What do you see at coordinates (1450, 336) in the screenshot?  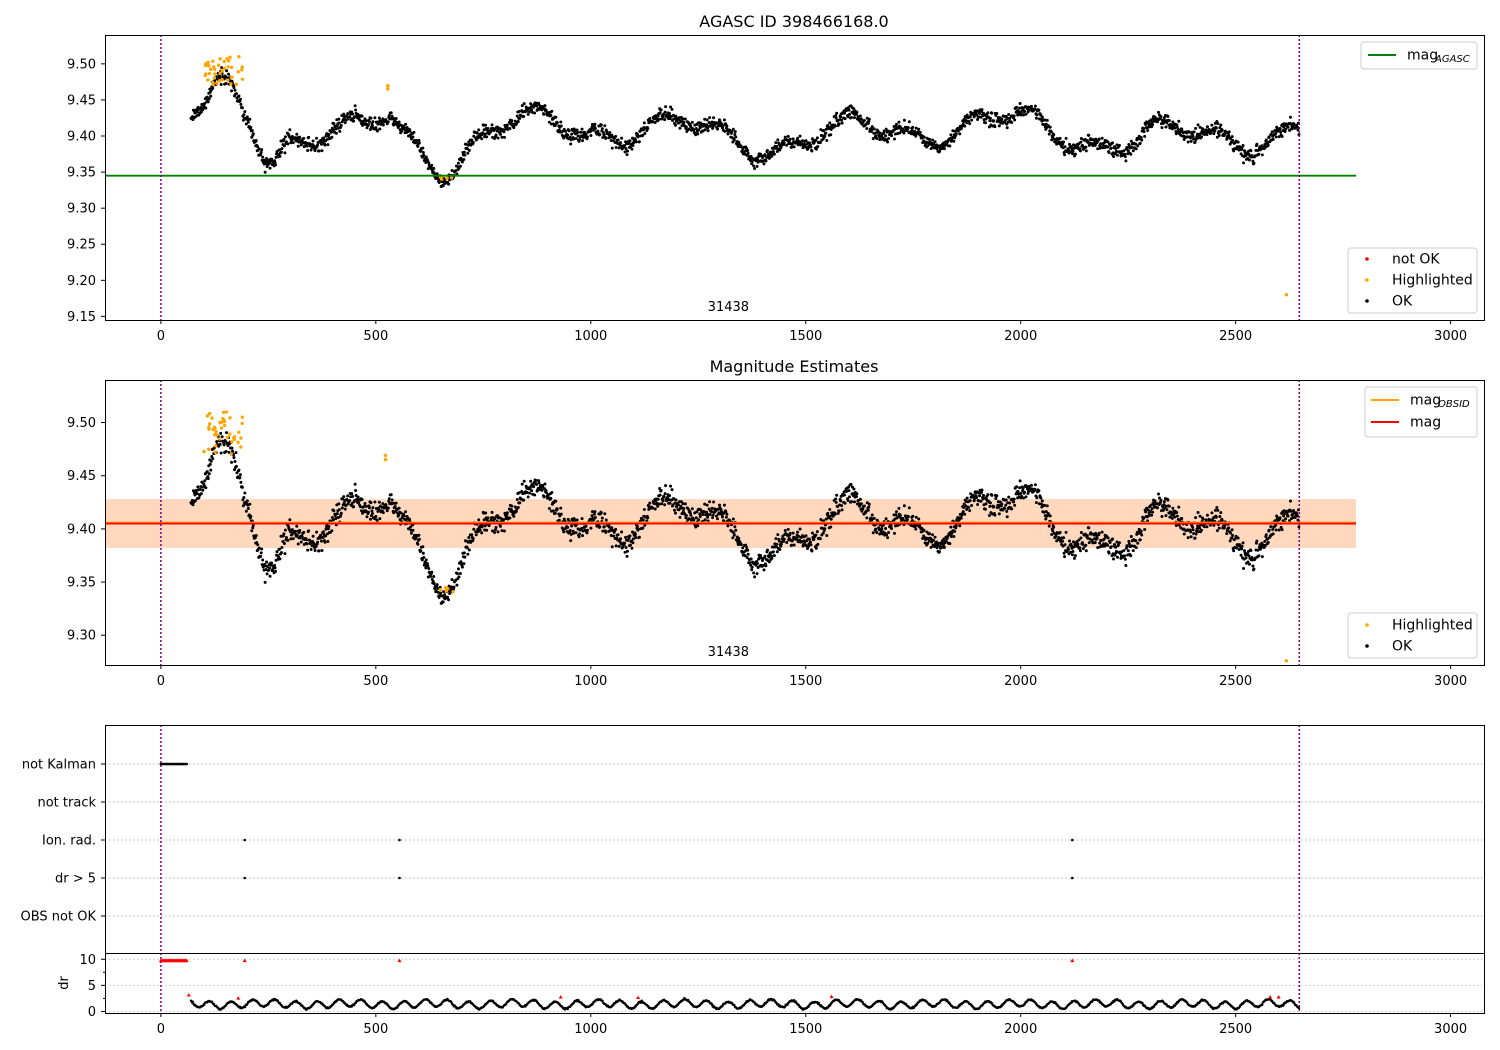 I see `x-tick-label: 3000` at bounding box center [1450, 336].